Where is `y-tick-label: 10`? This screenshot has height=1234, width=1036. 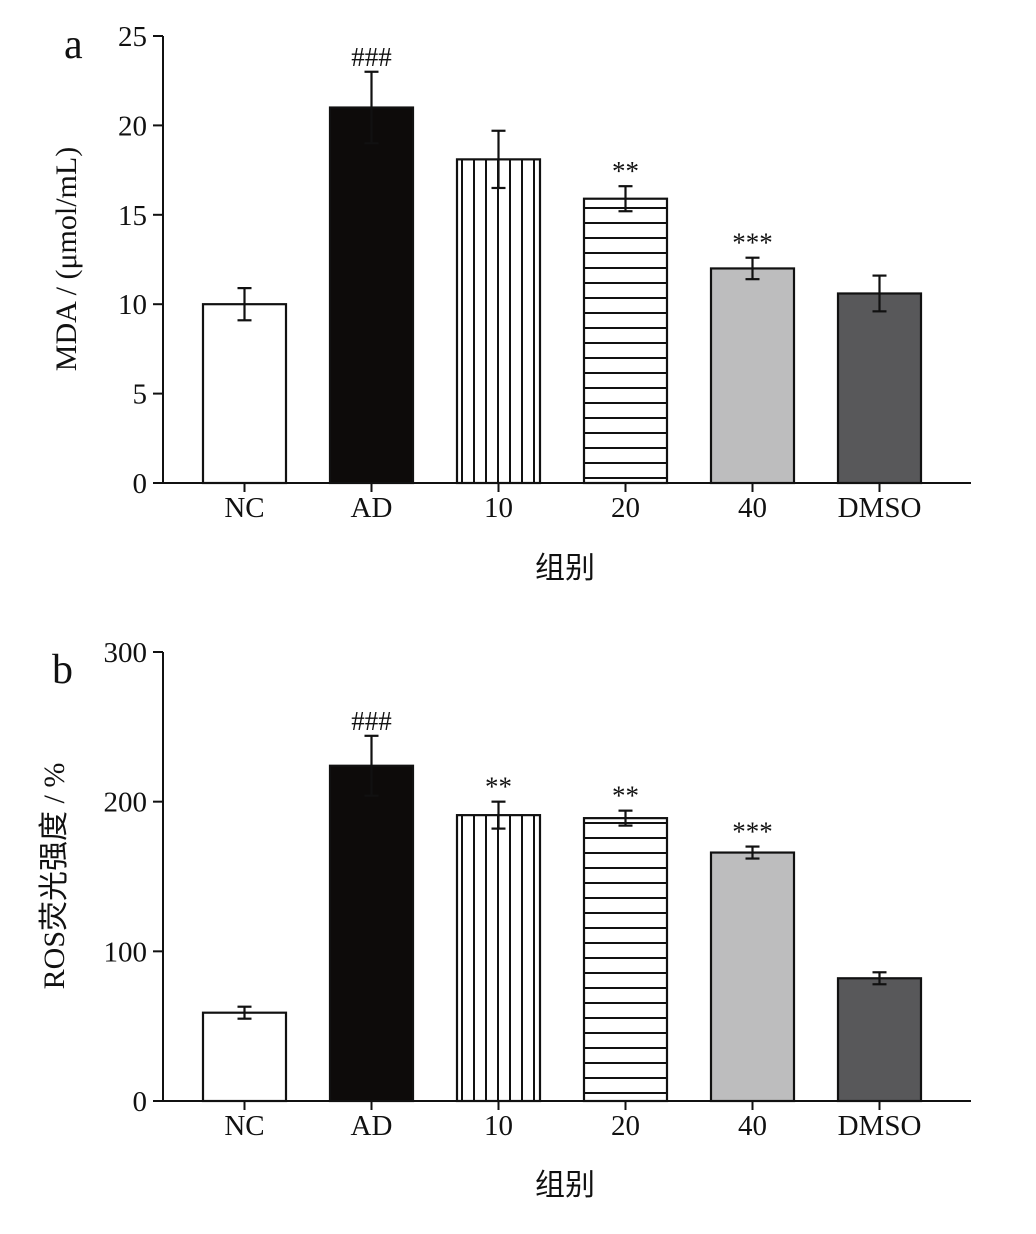
y-tick-label: 10 is located at coordinates (132, 305).